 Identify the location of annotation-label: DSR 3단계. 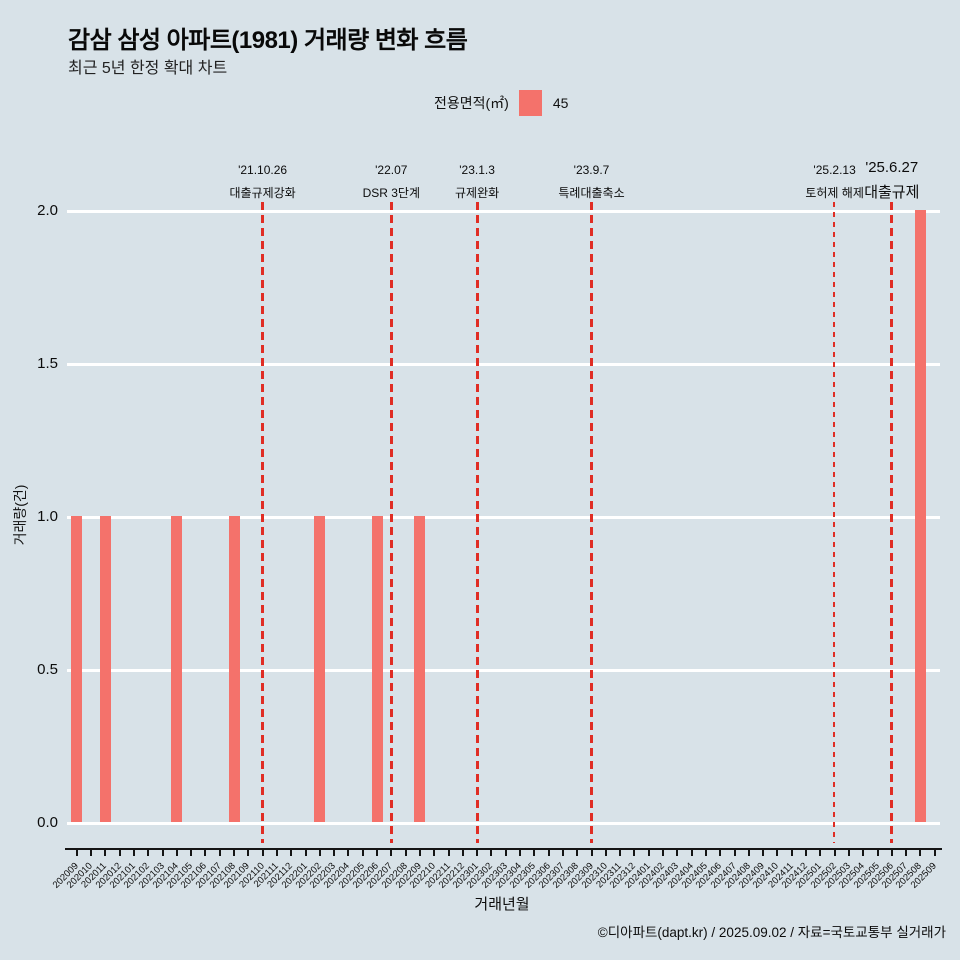
(391, 193).